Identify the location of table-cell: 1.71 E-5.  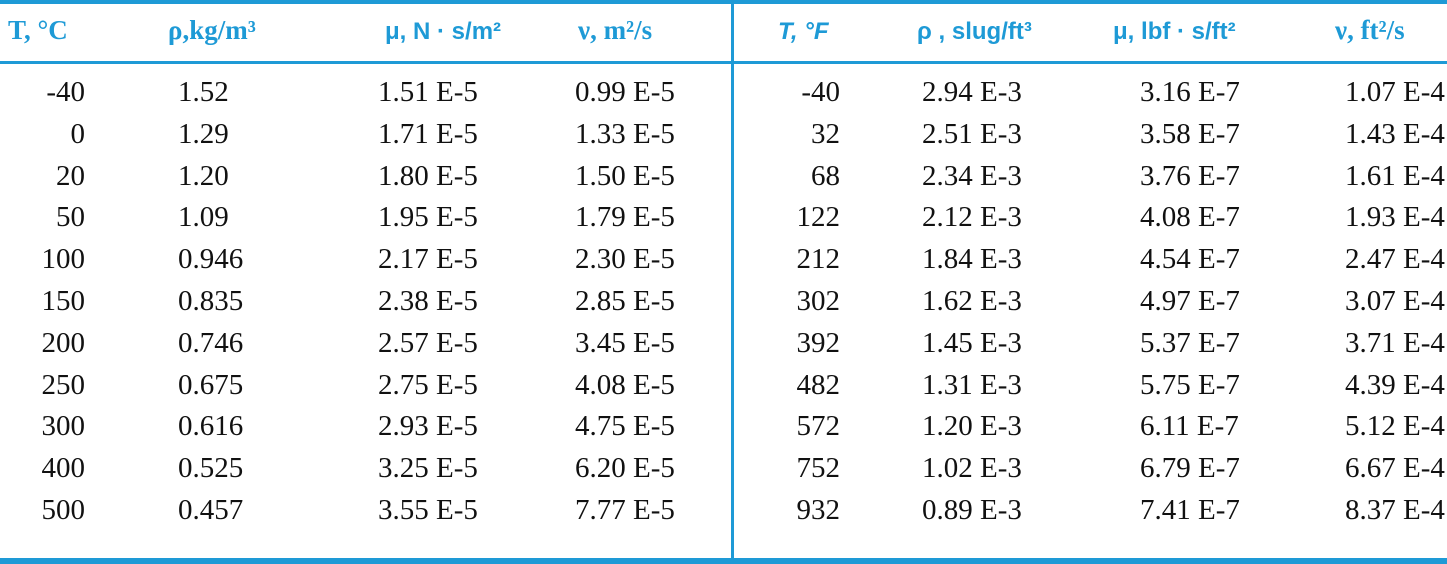
(428, 133).